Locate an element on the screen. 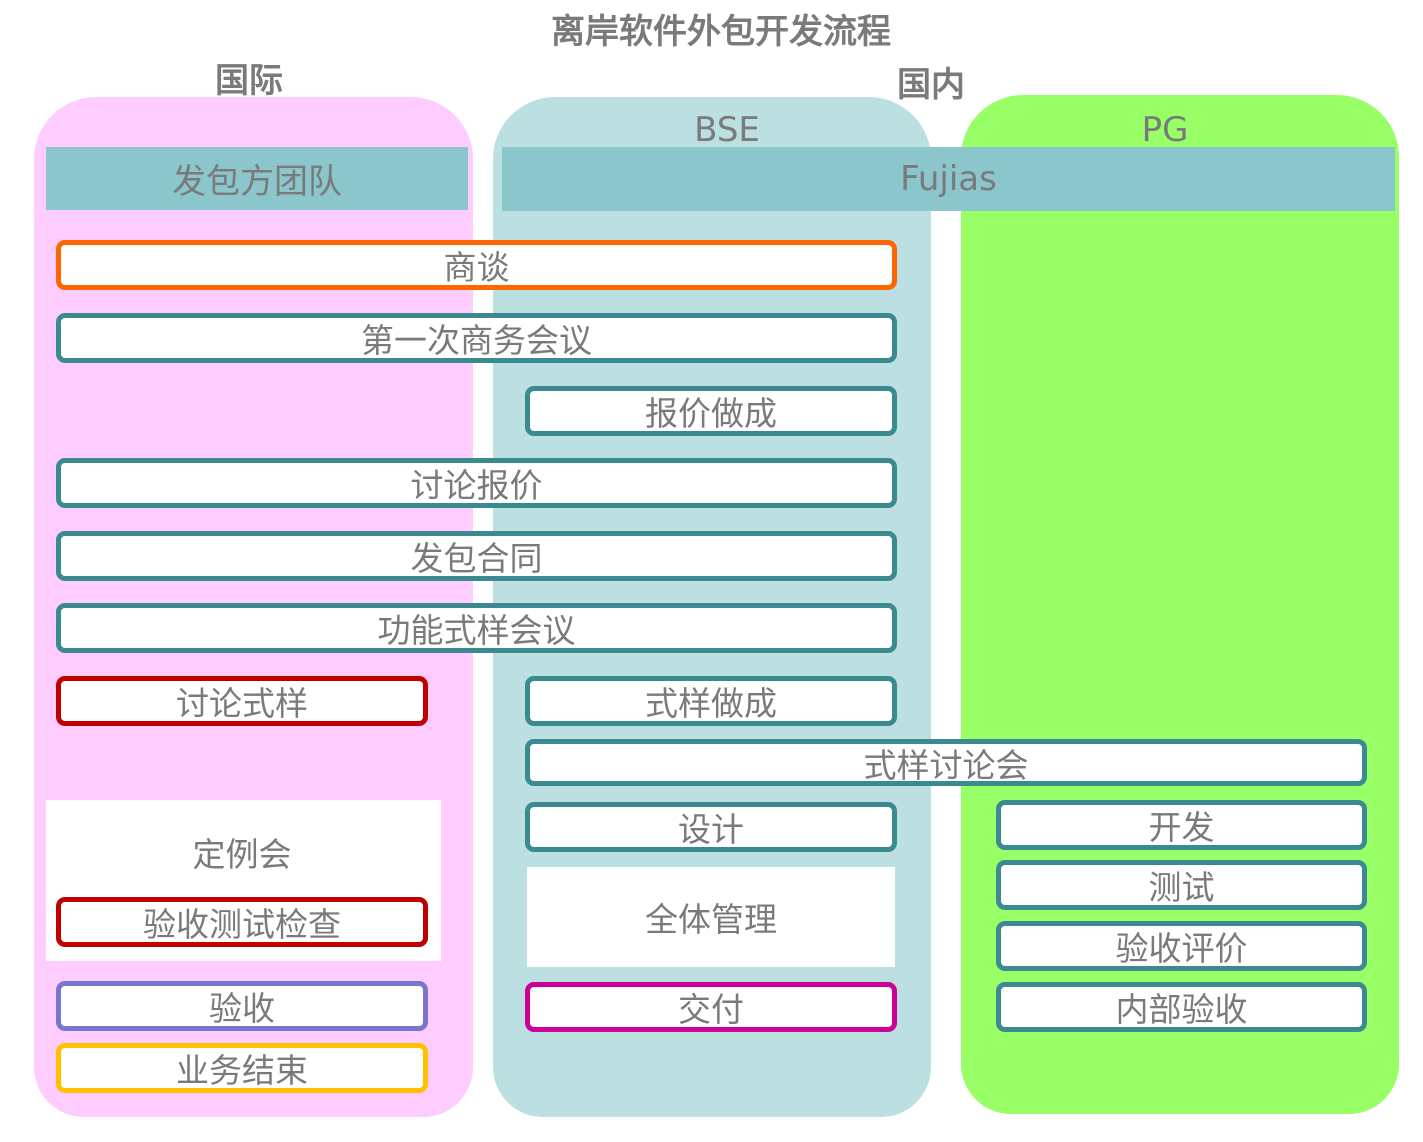 The height and width of the screenshot is (1142, 1423). step-spec-meeting: 功能式样会议 is located at coordinates (476, 628).